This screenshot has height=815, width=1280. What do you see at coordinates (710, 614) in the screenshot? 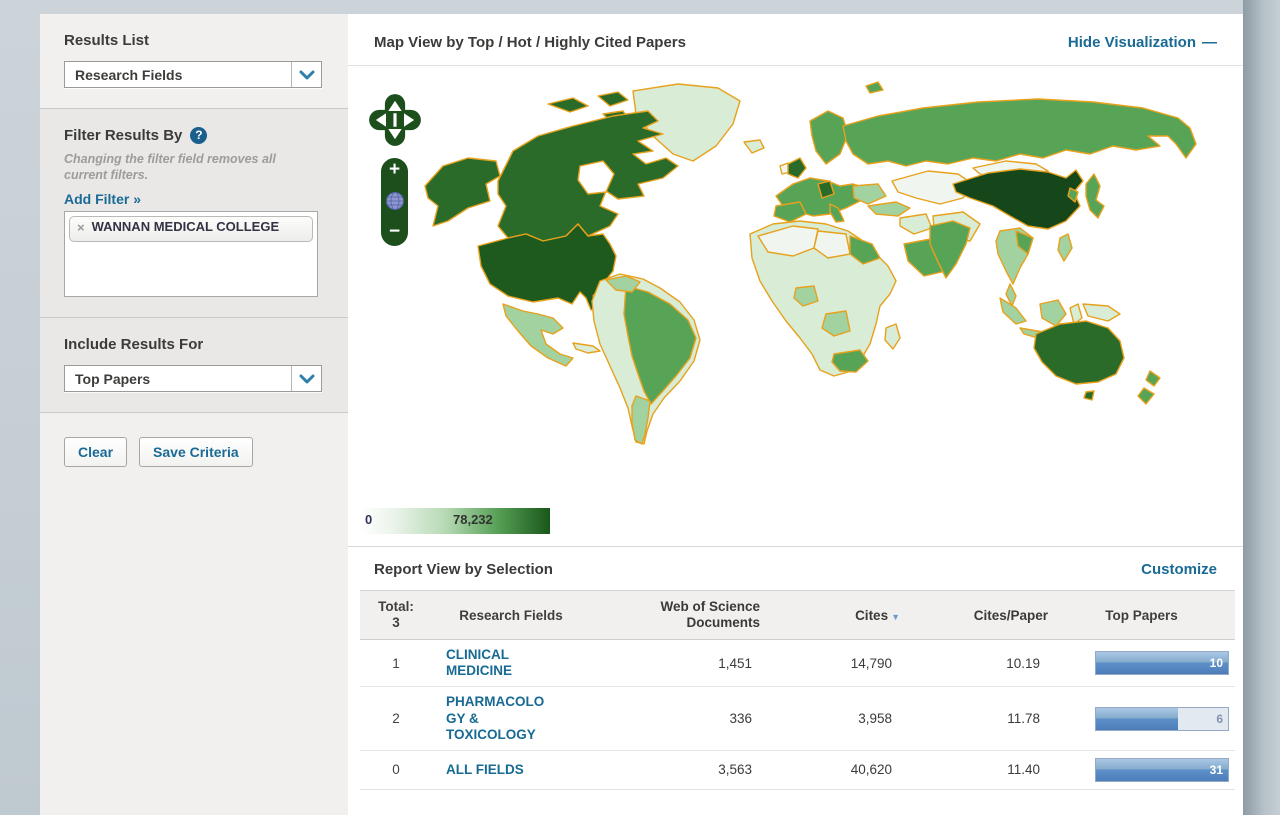
I see `column-header-wos-documents: Web of Science Documents` at bounding box center [710, 614].